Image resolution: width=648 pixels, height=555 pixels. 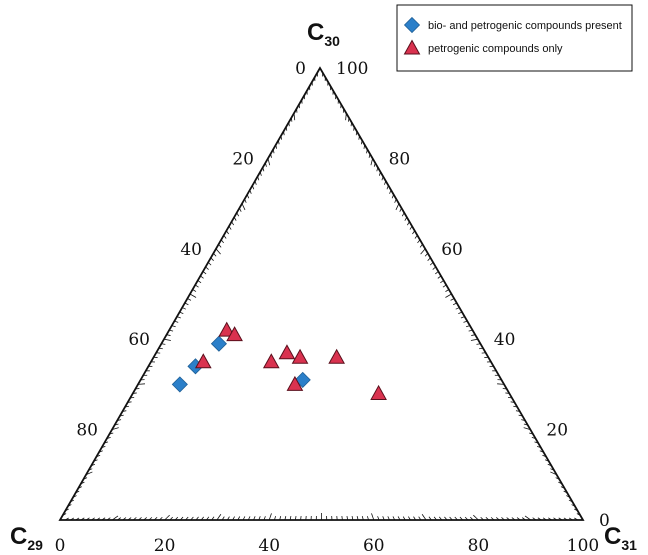 I want to click on data-points, so click(x=279, y=360).